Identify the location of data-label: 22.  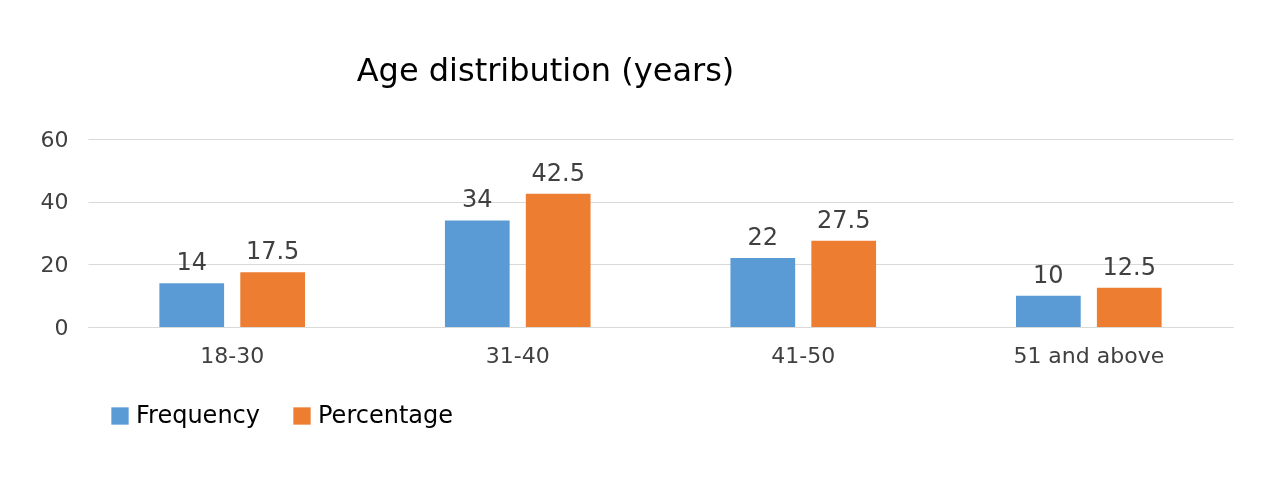
(763, 237).